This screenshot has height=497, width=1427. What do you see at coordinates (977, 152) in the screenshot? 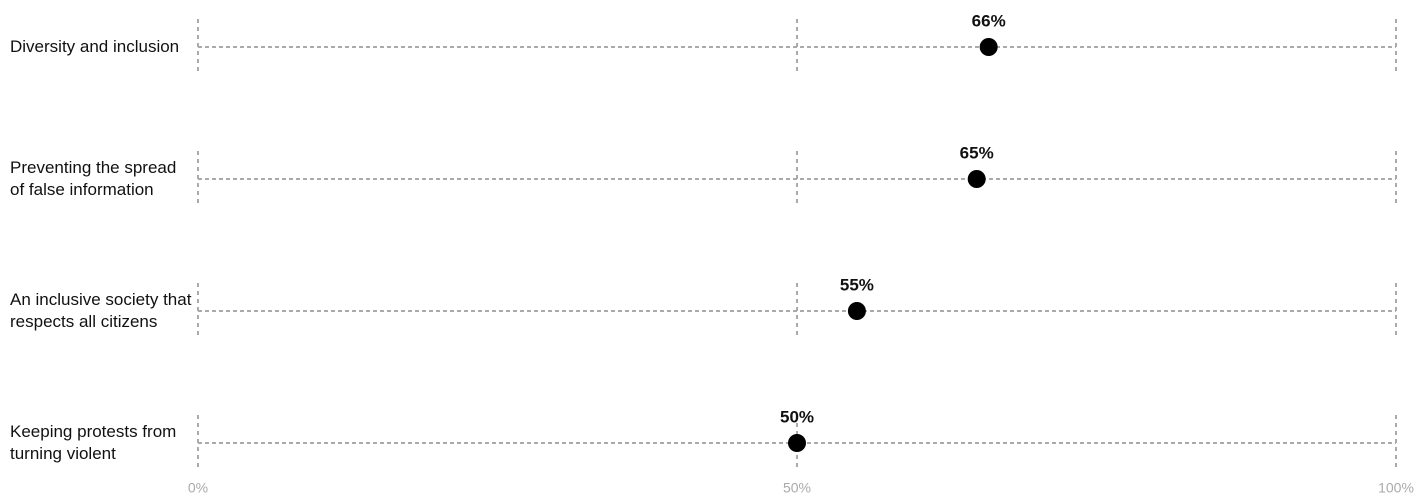
I see `value-label: 65%` at bounding box center [977, 152].